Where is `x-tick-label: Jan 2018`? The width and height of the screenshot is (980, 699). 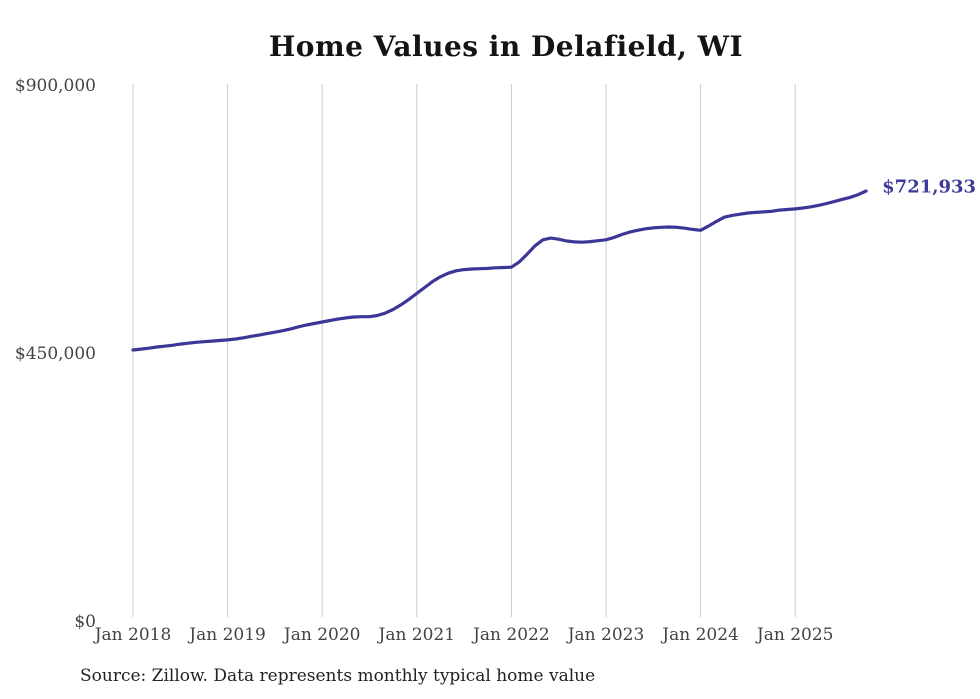 x-tick-label: Jan 2018 is located at coordinates (132, 635).